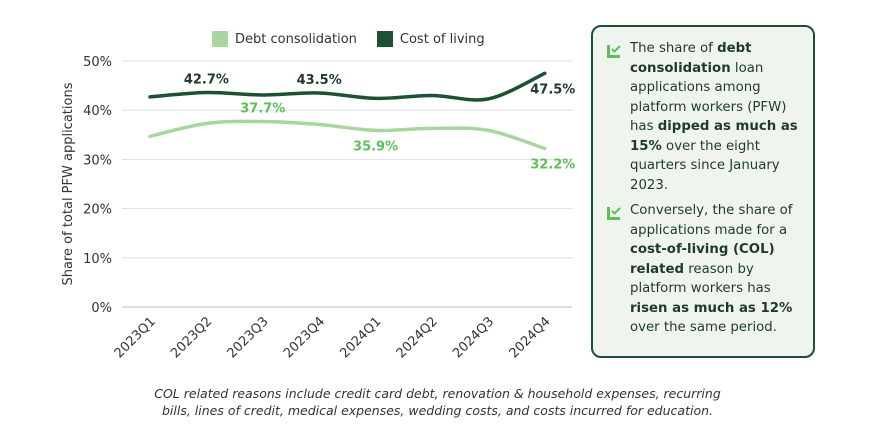 The width and height of the screenshot is (875, 434). I want to click on x-tick-label: 2023Q1, so click(135, 337).